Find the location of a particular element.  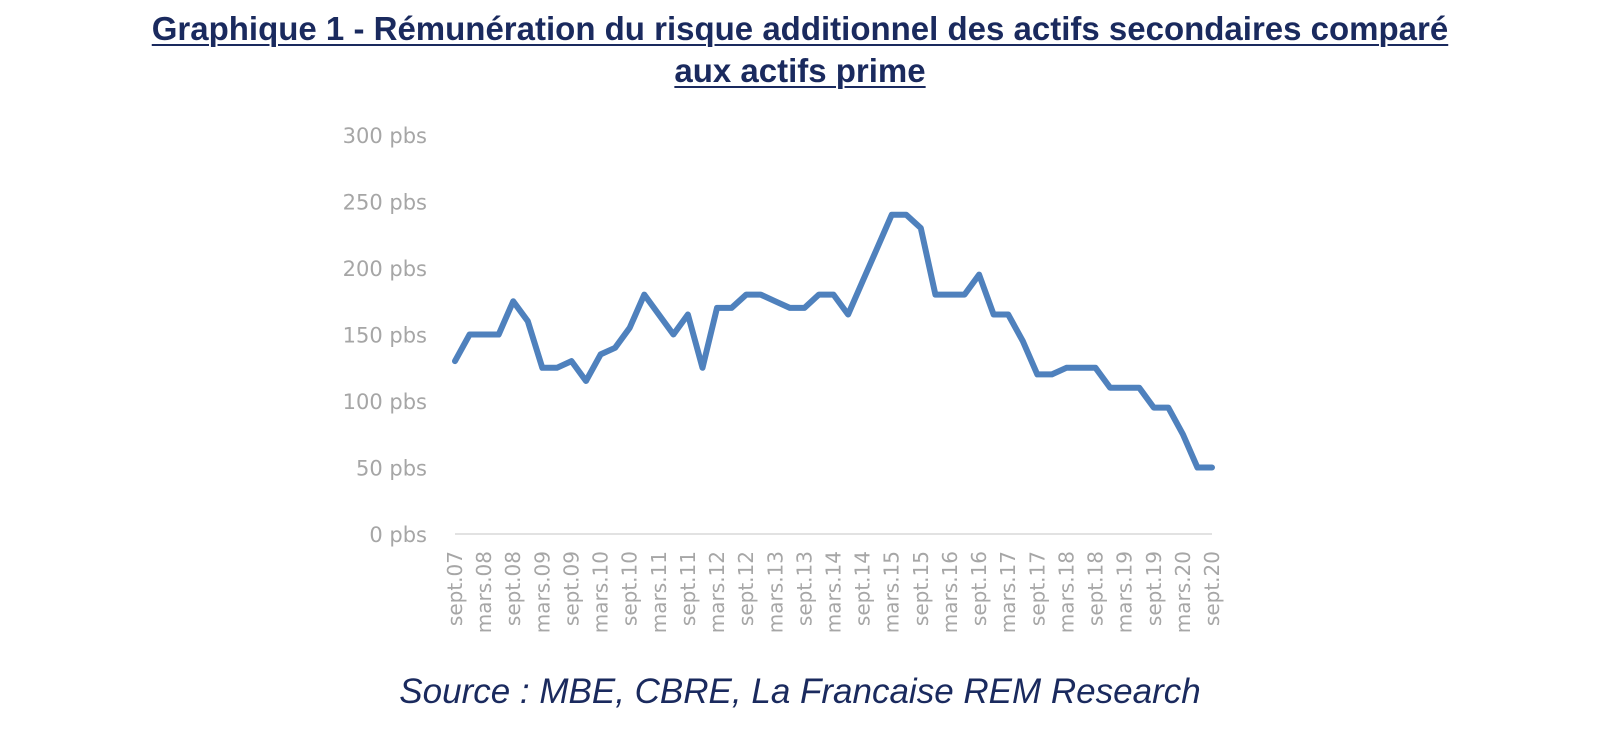

x-tick-label: sept.14 is located at coordinates (863, 588).